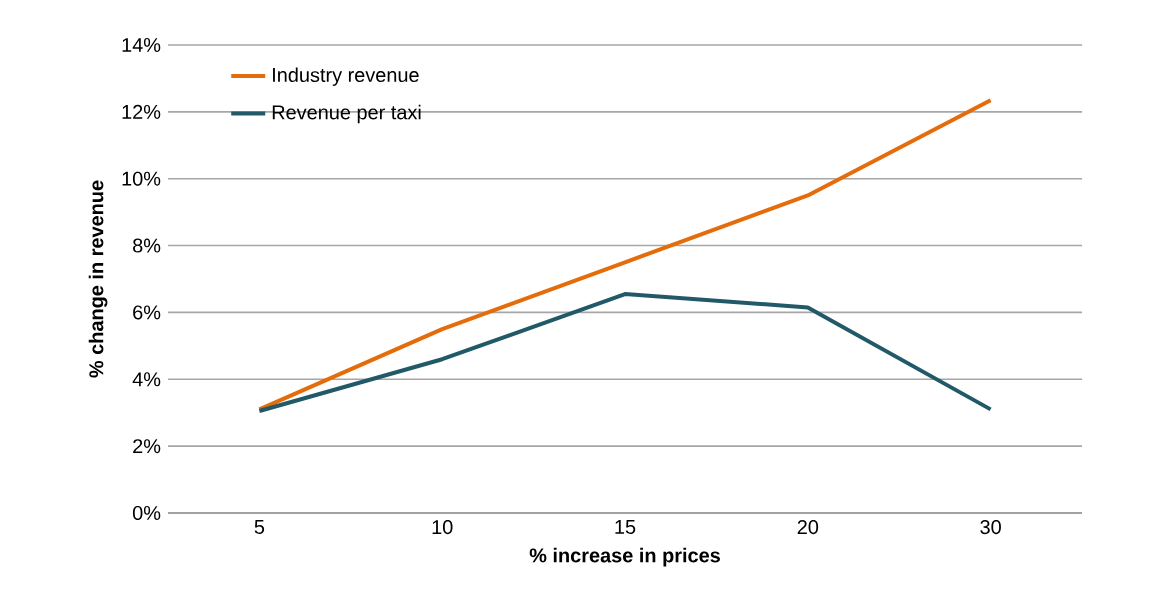 The image size is (1164, 605). Describe the element at coordinates (625, 527) in the screenshot. I see `x-tick-label: 15` at that location.